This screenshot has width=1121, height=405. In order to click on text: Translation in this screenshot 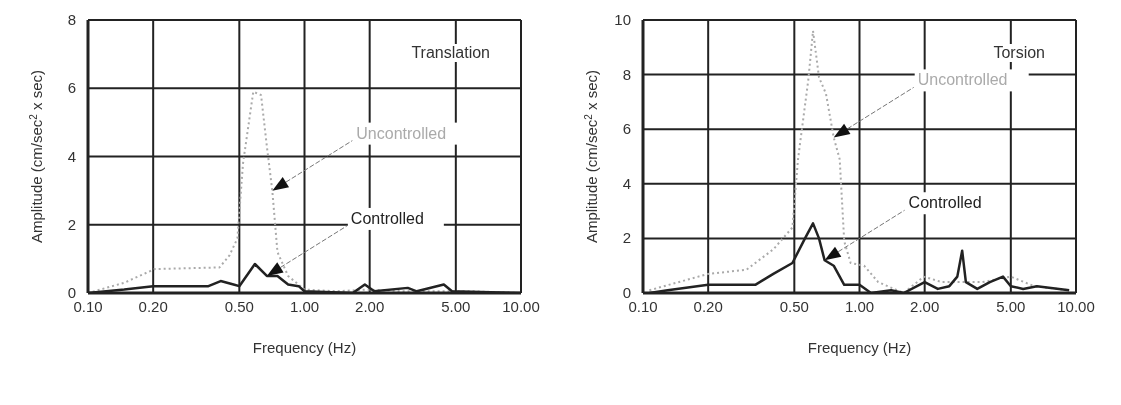, I will do `click(450, 53)`.